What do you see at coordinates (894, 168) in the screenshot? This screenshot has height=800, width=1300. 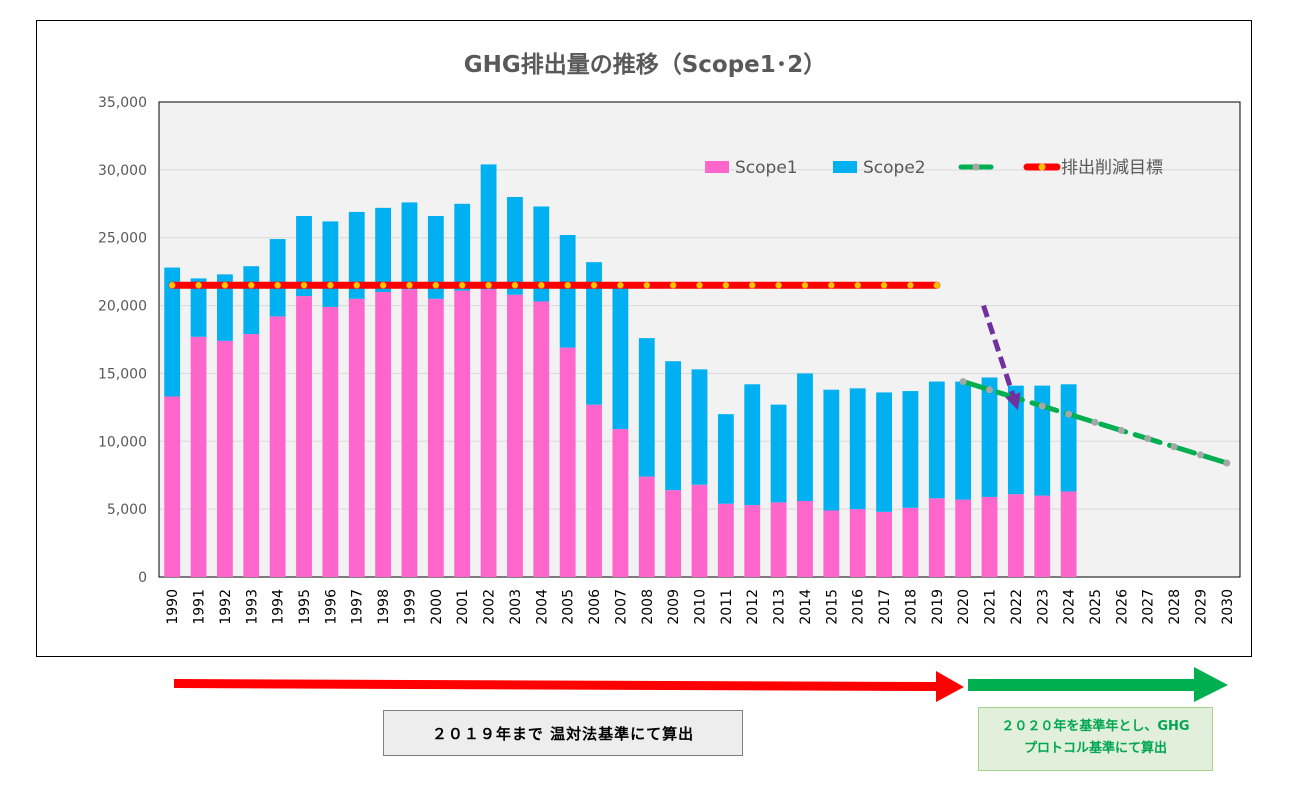 I see `legend-label: Scope2` at bounding box center [894, 168].